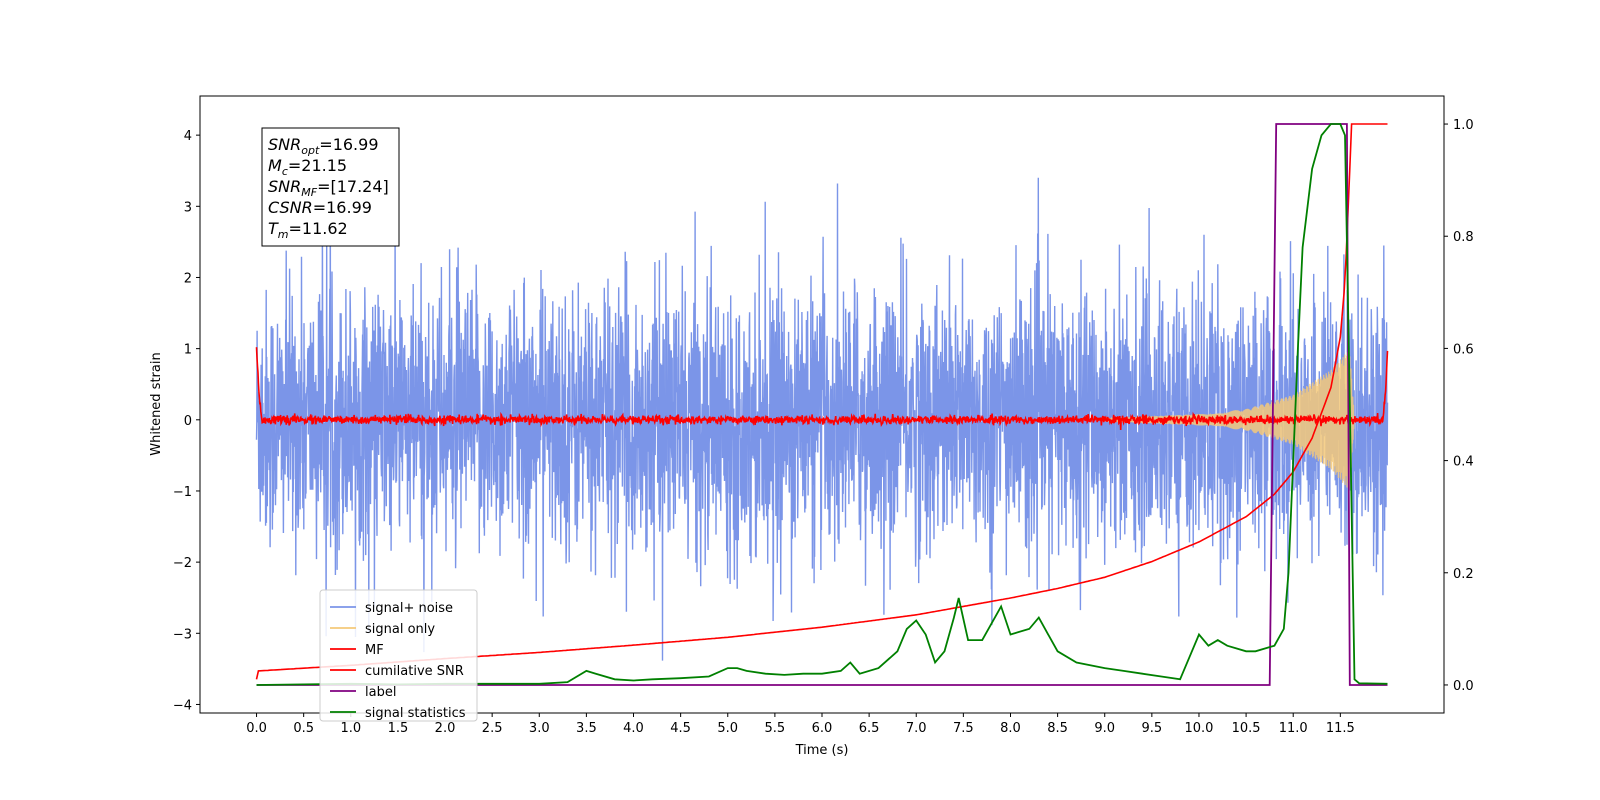 The image size is (1600, 800). What do you see at coordinates (188, 207) in the screenshot?
I see `y-left-tick-label: 3` at bounding box center [188, 207].